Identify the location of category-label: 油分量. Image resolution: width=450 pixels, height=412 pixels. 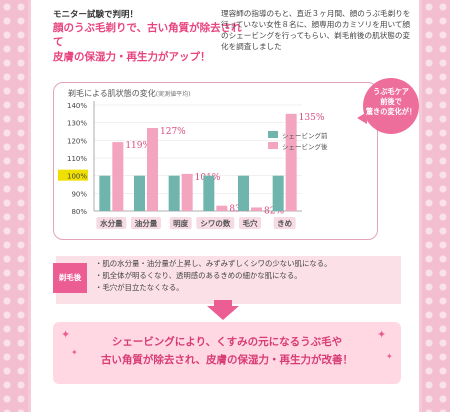
(146, 223).